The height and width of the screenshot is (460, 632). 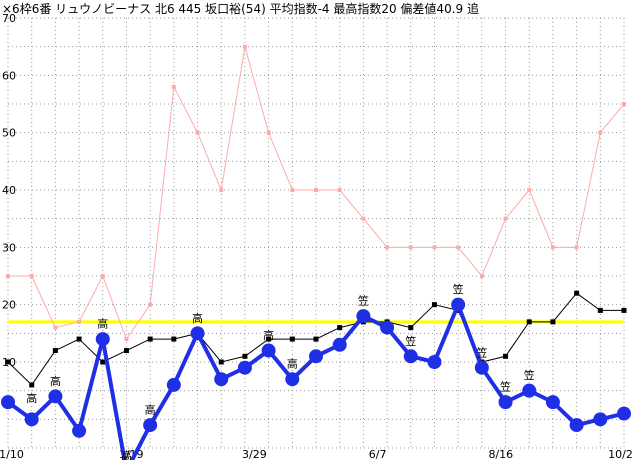 I want to click on y-axis: 70605040302010, so click(x=9, y=190).